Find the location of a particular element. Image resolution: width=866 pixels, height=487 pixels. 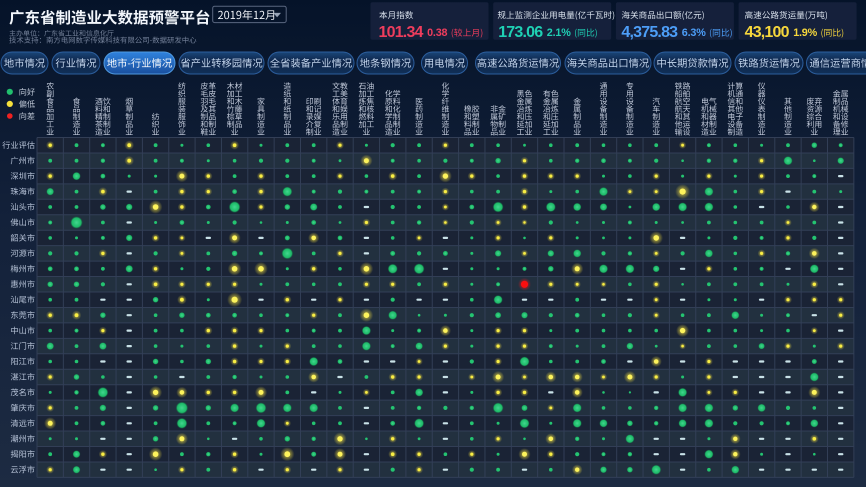

svg-text: 173.06 is located at coordinates (520, 32).